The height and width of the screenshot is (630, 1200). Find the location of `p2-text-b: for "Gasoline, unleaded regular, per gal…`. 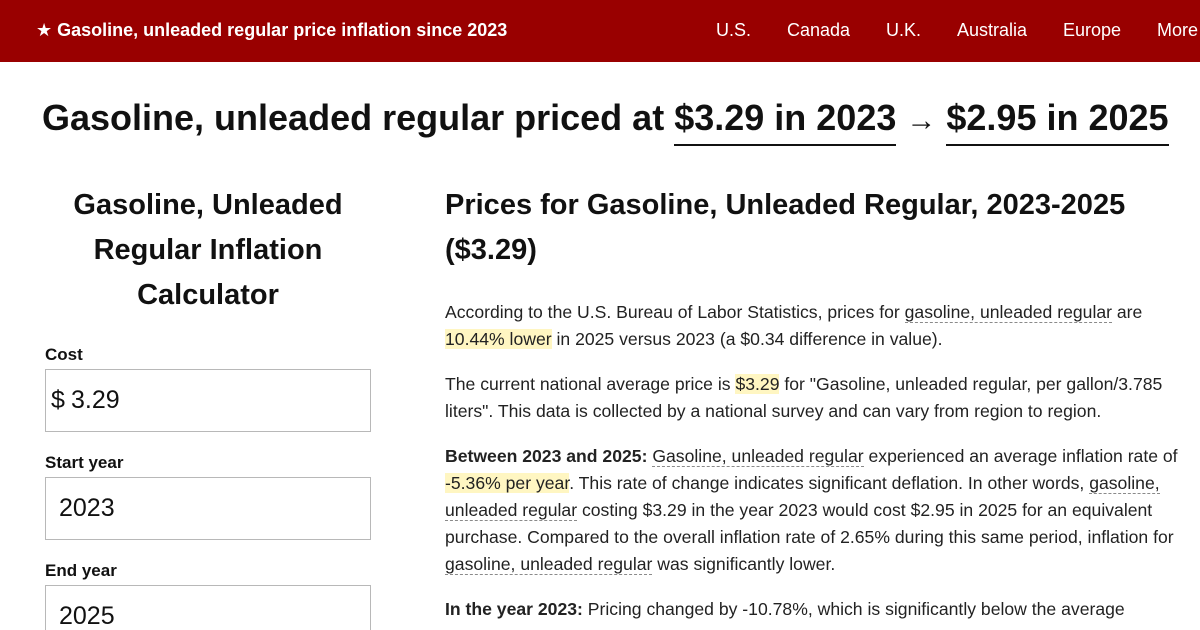

p2-text-b: for "Gasoline, unleaded regular, per gal… is located at coordinates (804, 397).